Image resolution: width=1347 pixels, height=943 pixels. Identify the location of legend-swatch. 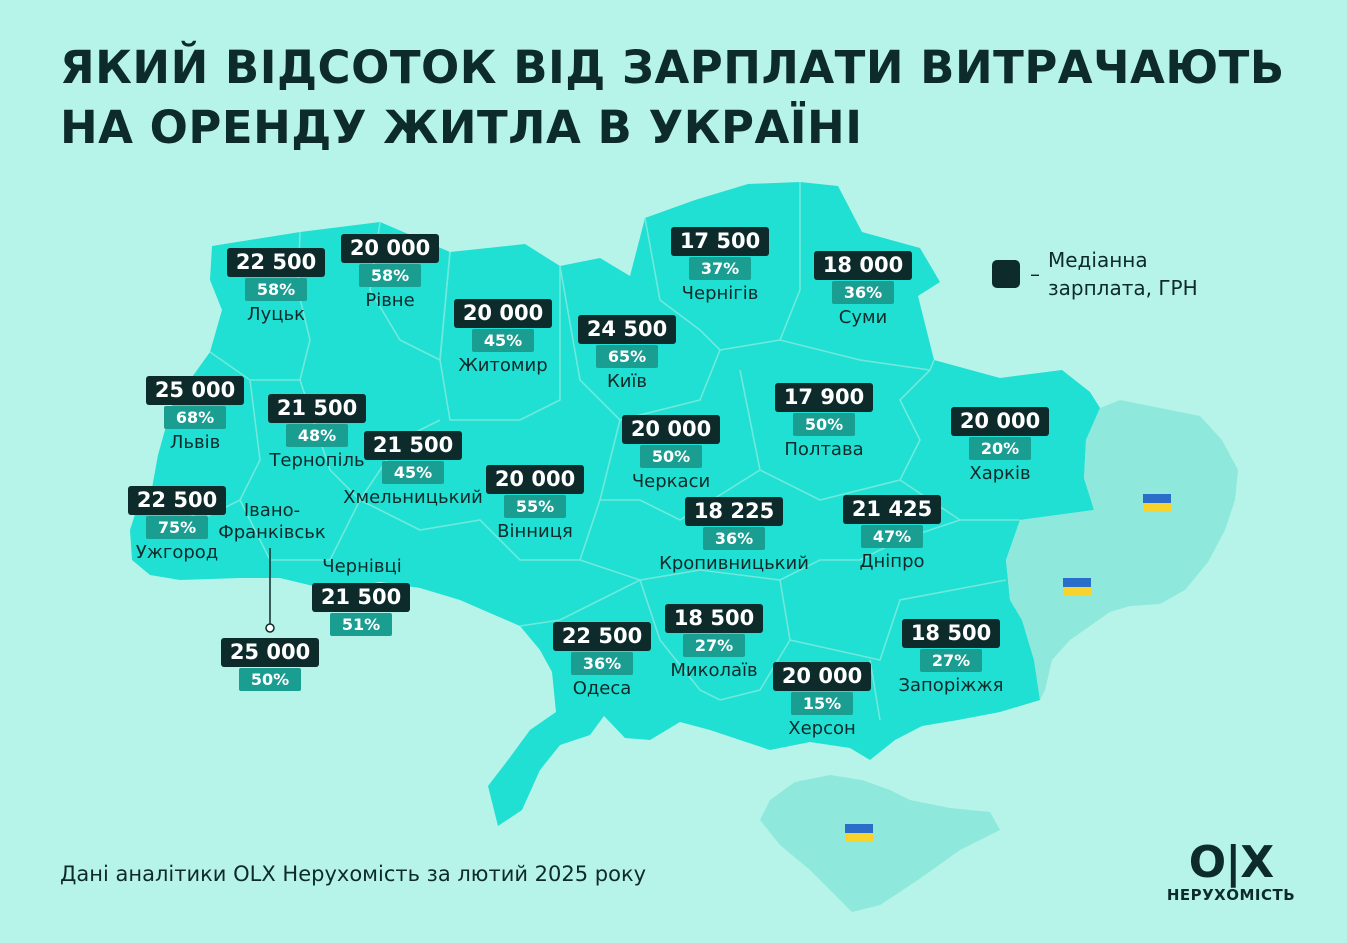
(1006, 274).